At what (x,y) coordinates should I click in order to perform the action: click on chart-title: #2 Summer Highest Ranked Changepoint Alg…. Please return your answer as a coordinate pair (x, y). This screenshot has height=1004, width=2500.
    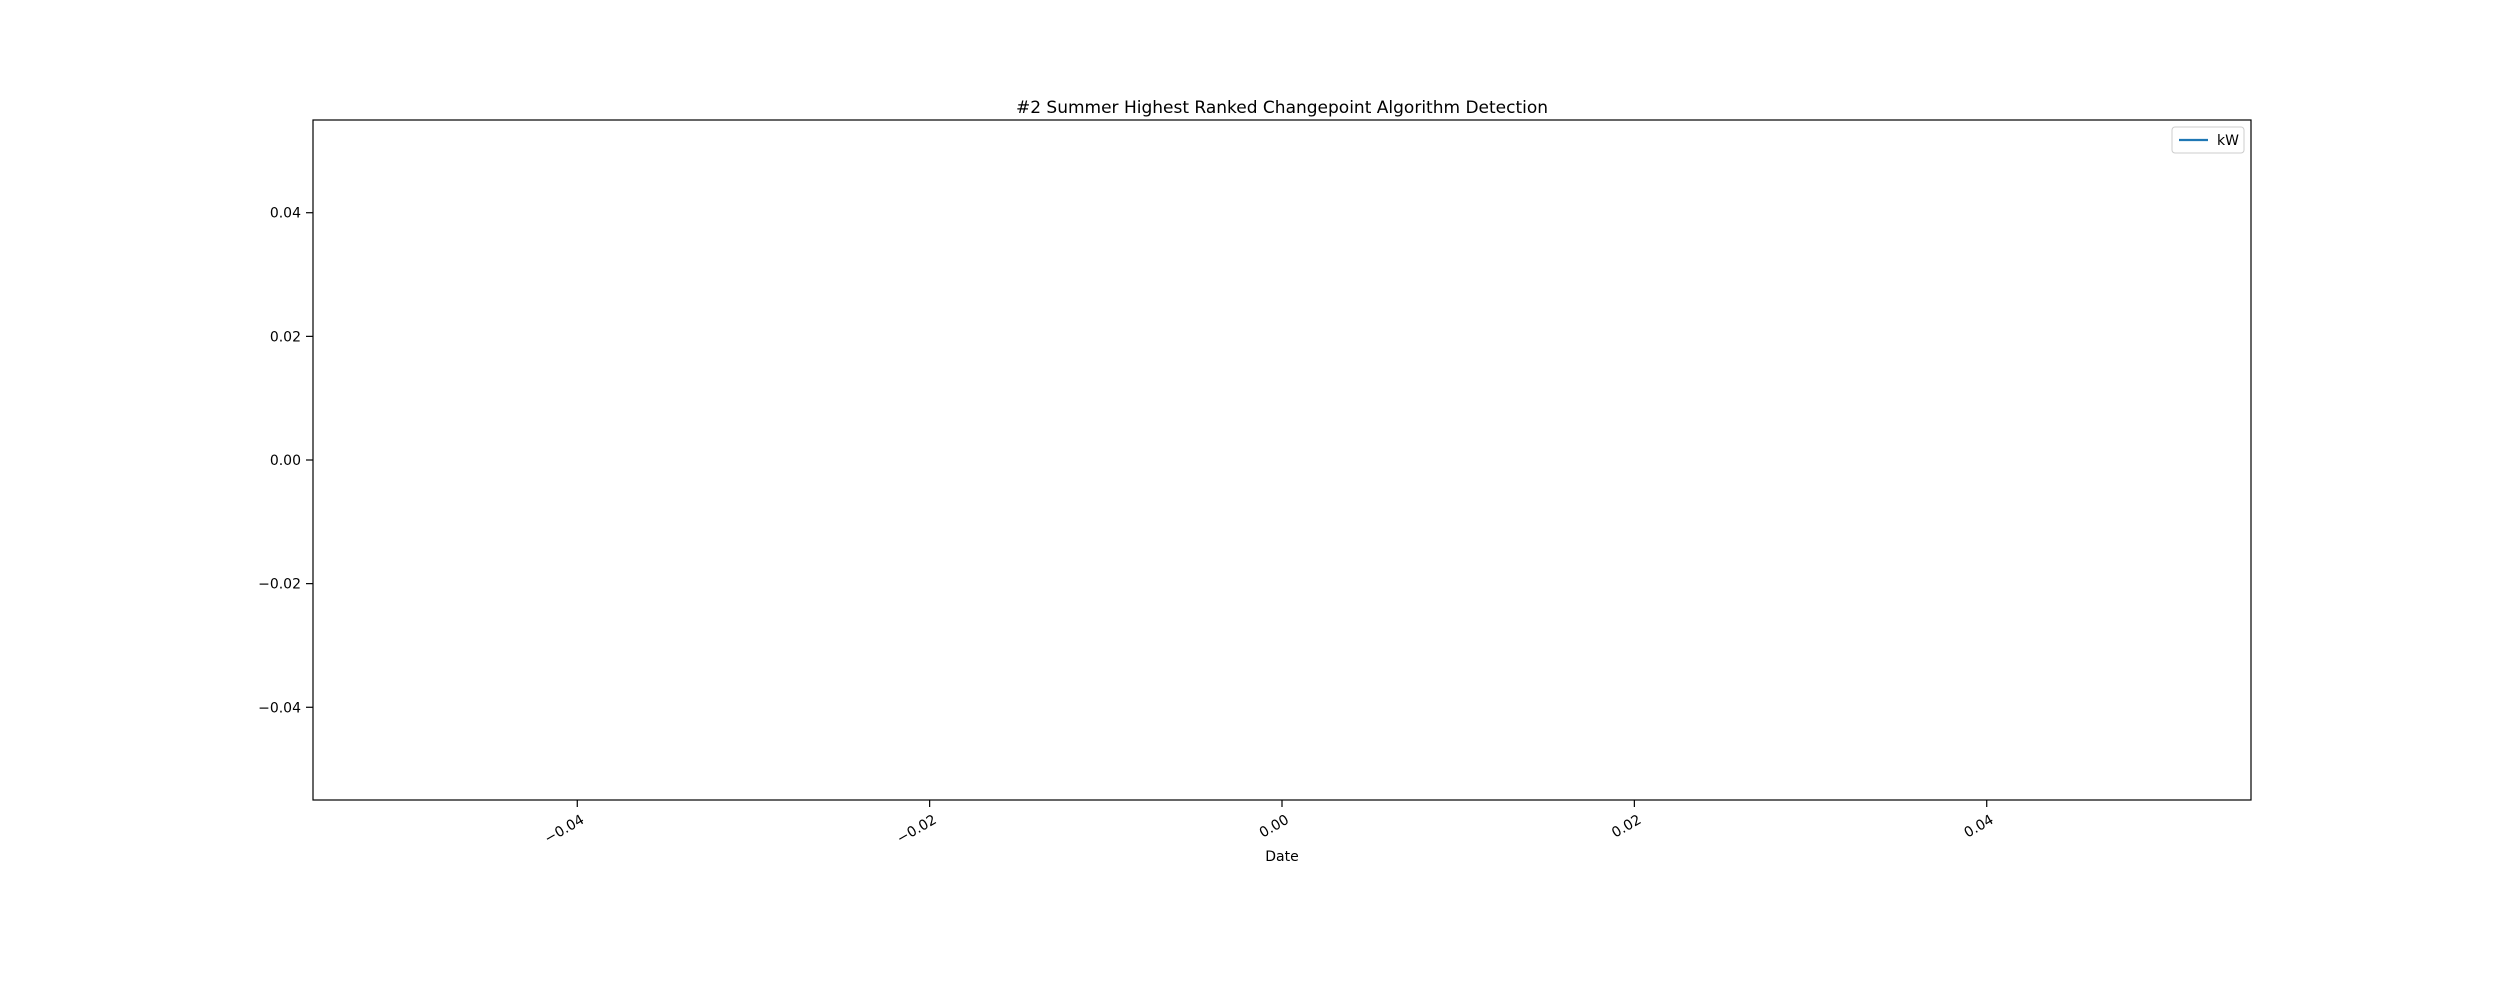
    Looking at the image, I should click on (1282, 108).